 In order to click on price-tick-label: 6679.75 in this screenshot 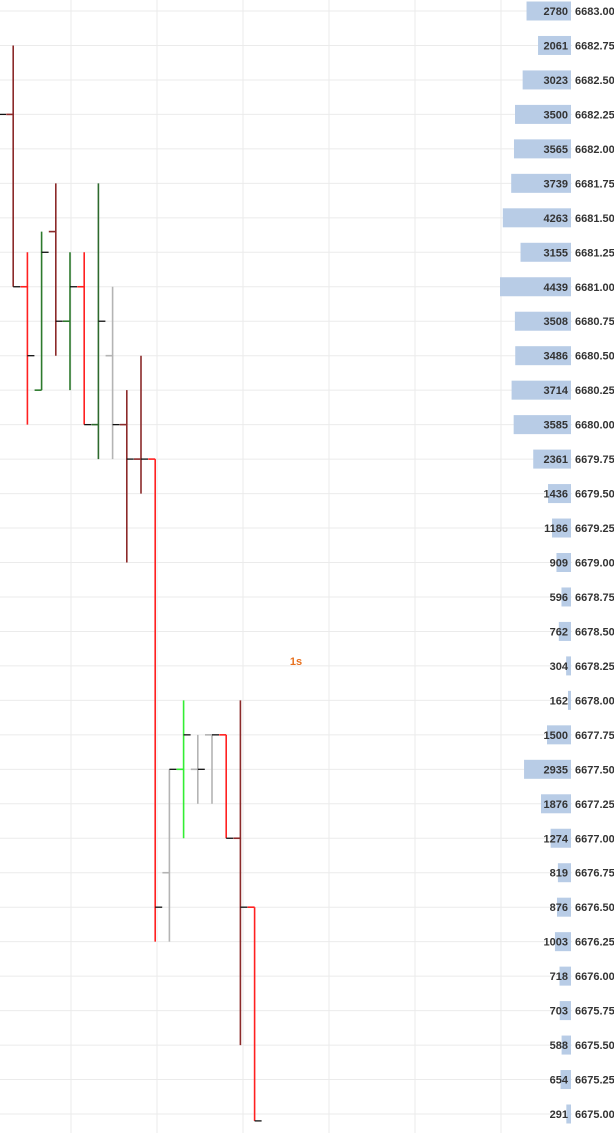, I will do `click(594, 460)`.